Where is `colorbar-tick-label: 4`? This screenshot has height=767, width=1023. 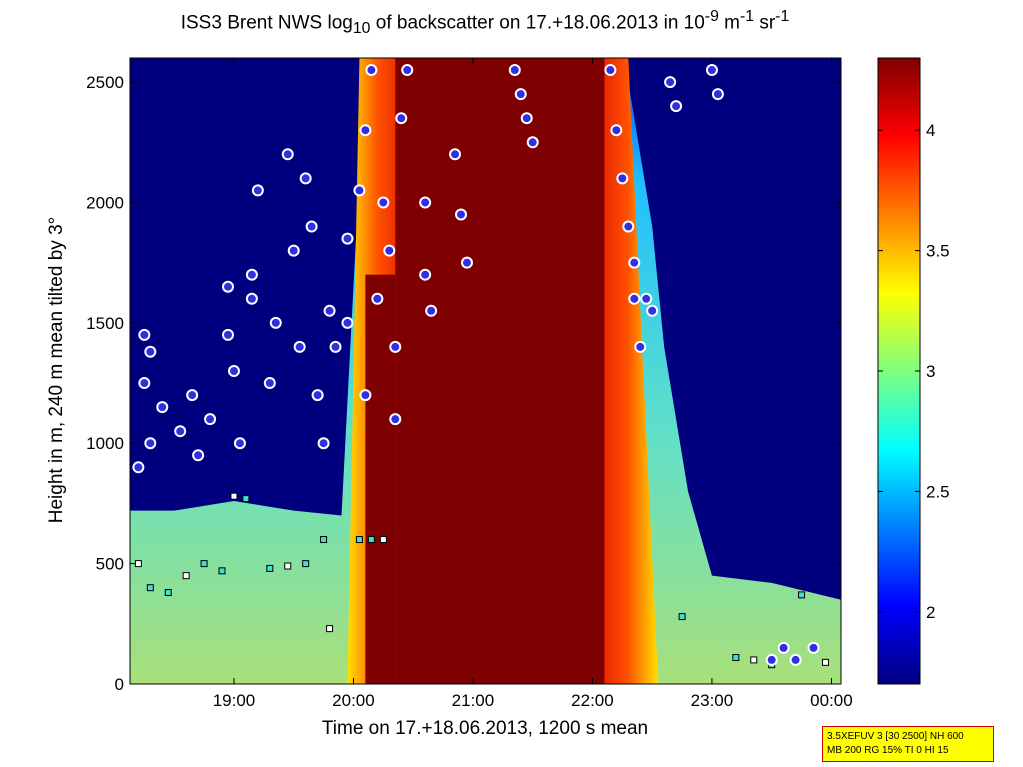
colorbar-tick-label: 4 is located at coordinates (930, 130).